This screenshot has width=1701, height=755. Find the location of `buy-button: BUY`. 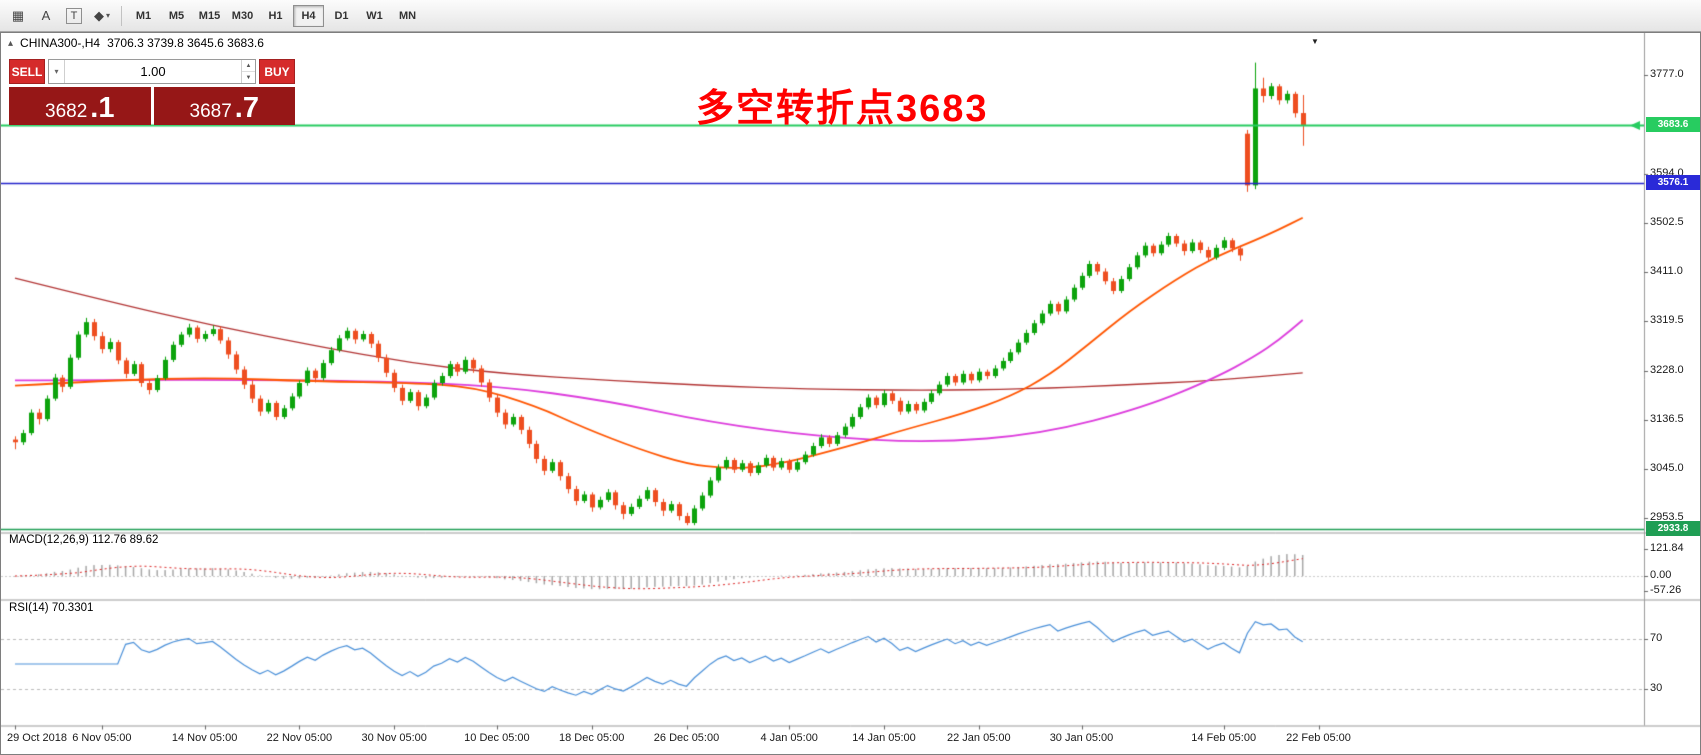

buy-button: BUY is located at coordinates (277, 71).